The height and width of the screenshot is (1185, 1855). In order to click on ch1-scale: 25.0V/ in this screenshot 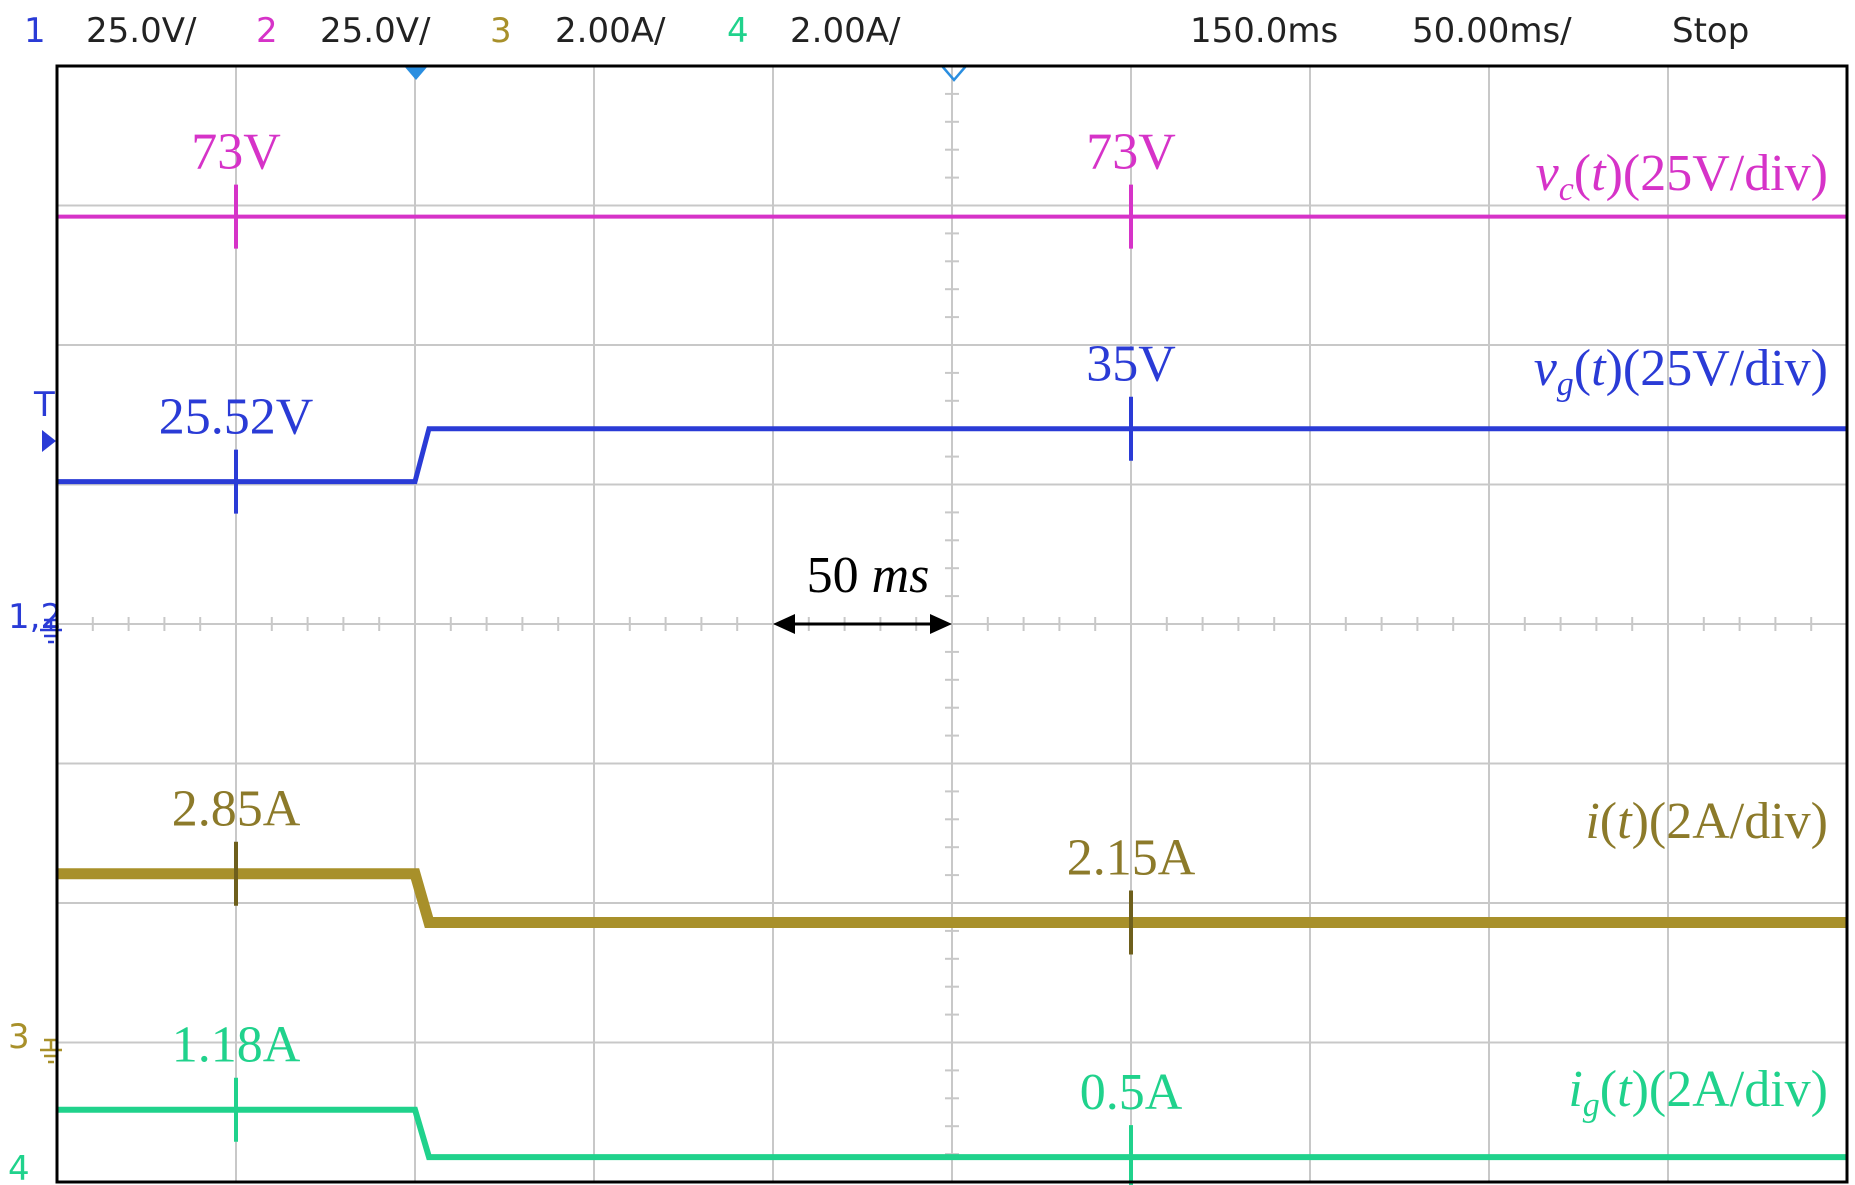, I will do `click(141, 31)`.